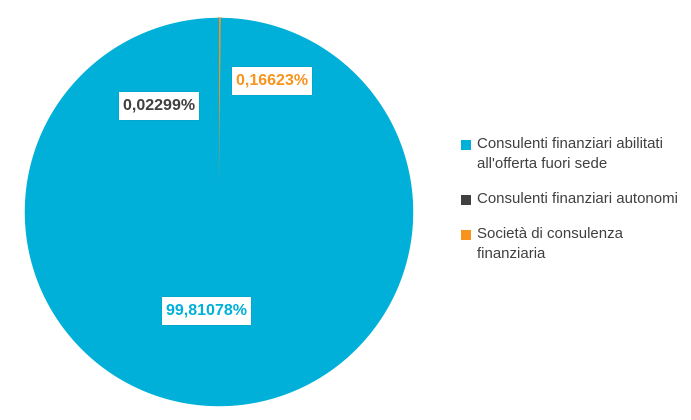 This screenshot has height=420, width=691. I want to click on legend-item-societa-consulenza: Società di consulenza finanziaria, so click(575, 244).